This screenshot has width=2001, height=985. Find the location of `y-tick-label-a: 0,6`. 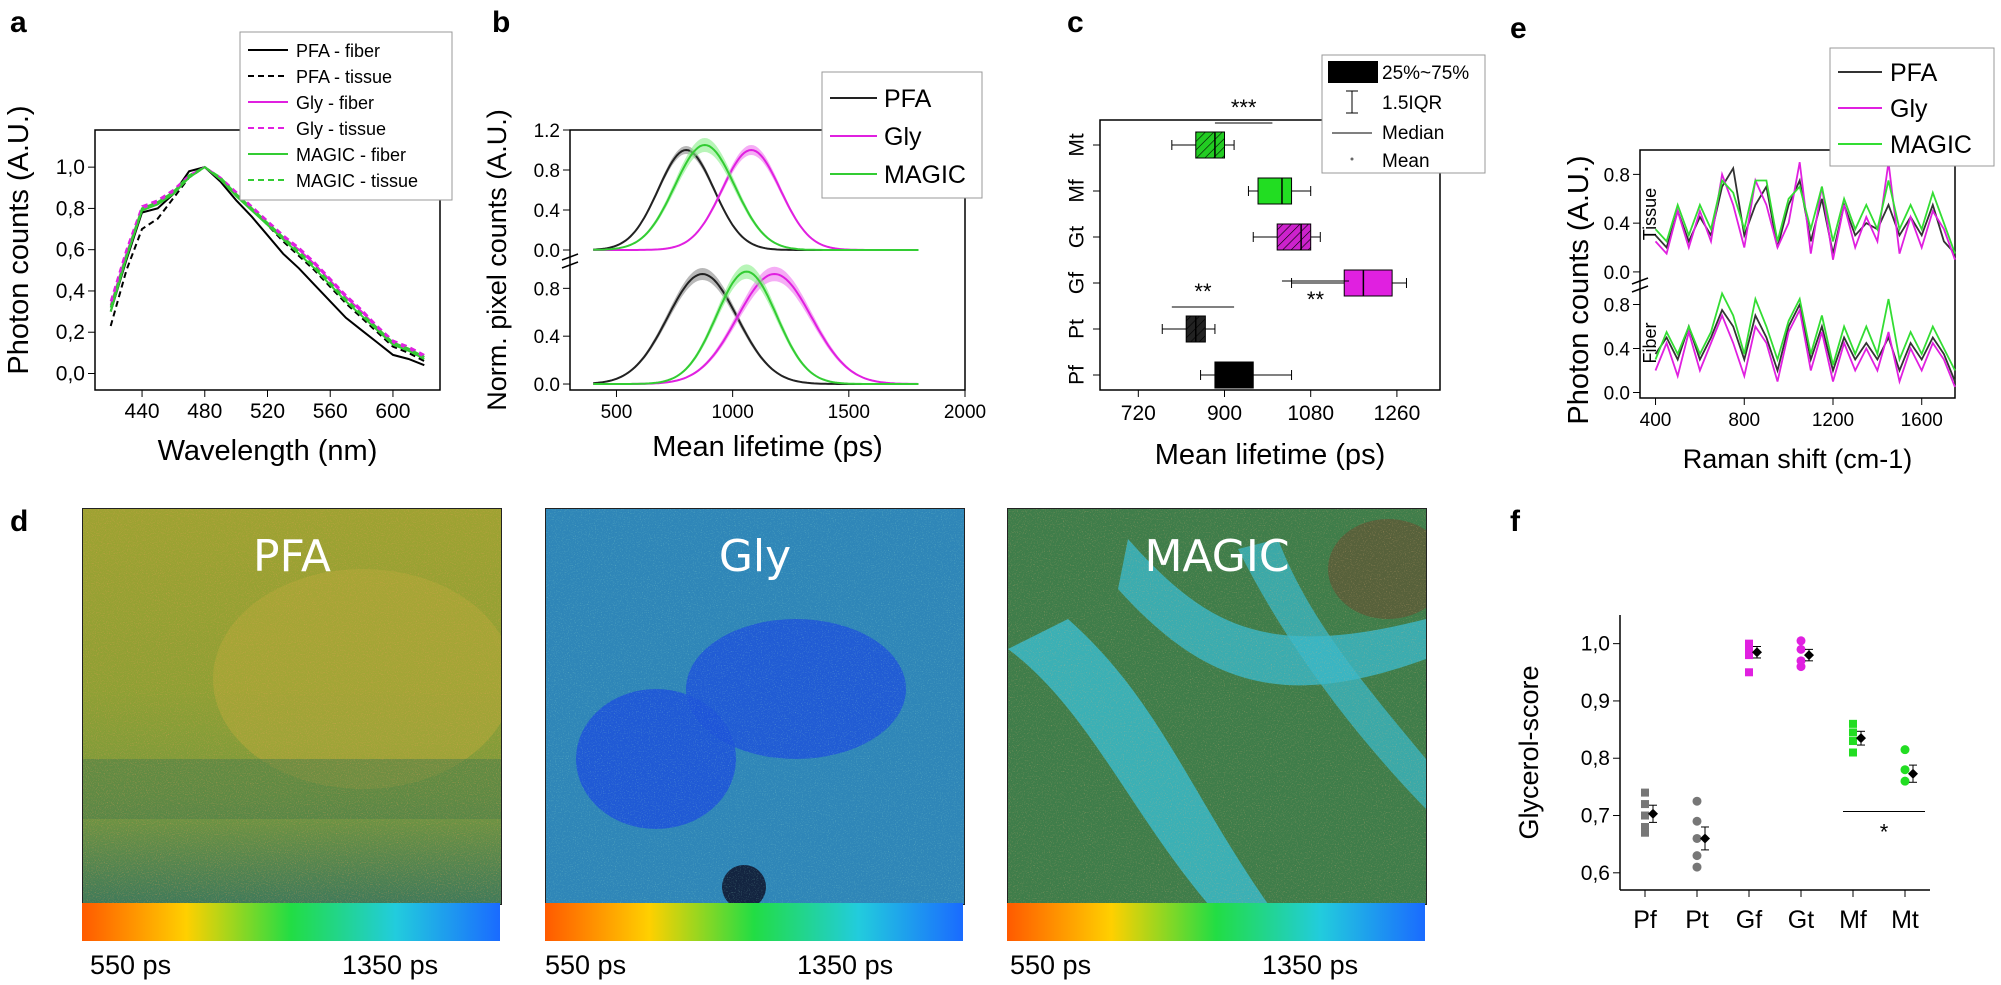

y-tick-label-a: 0,6 is located at coordinates (70, 250).